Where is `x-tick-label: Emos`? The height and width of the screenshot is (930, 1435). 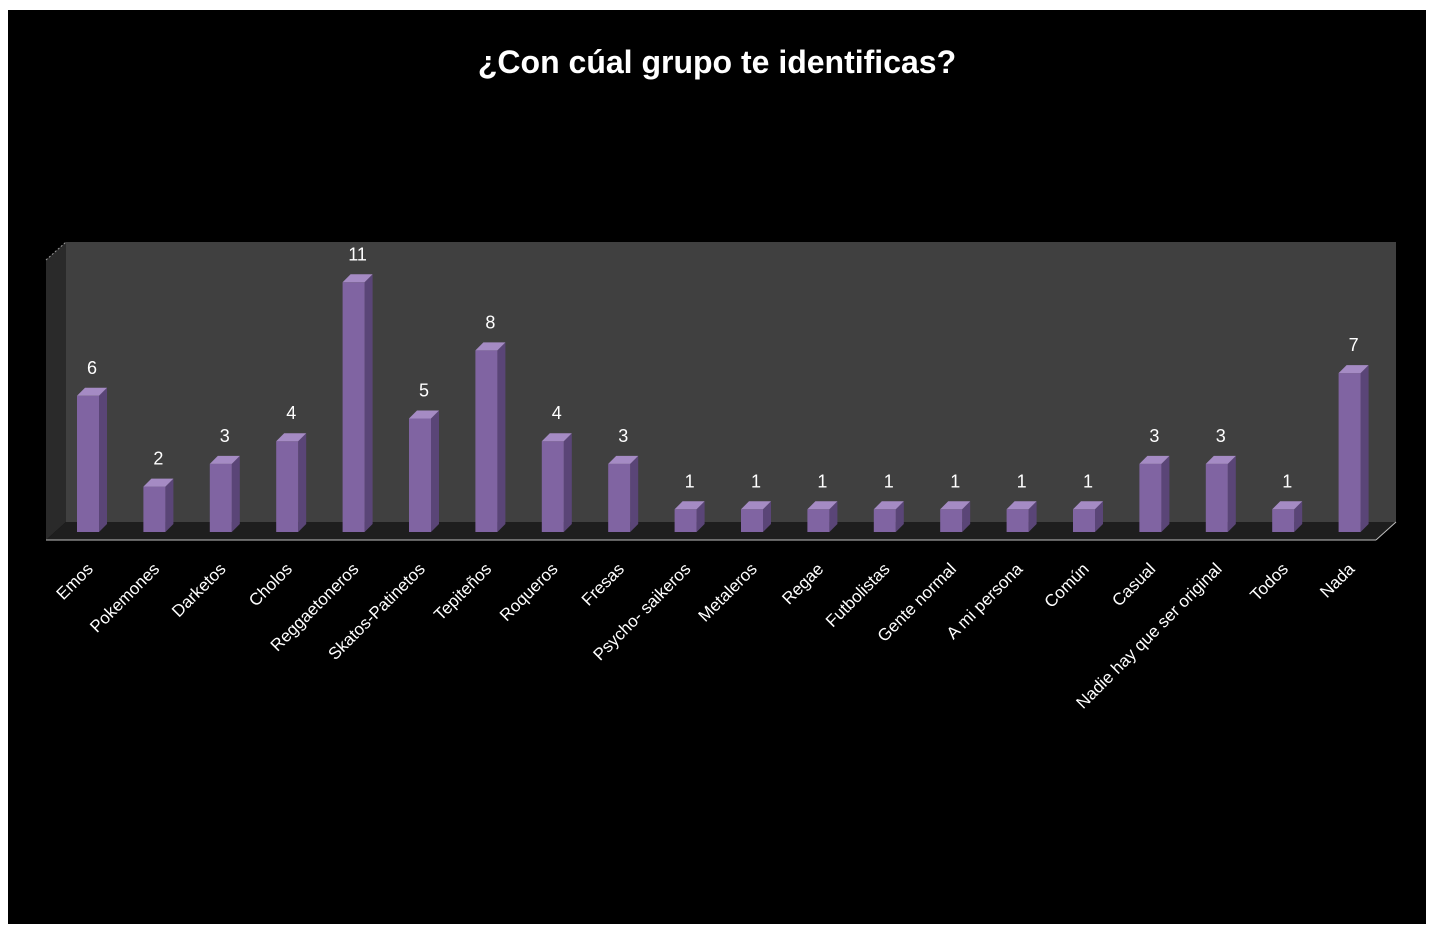
x-tick-label: Emos is located at coordinates (75, 581).